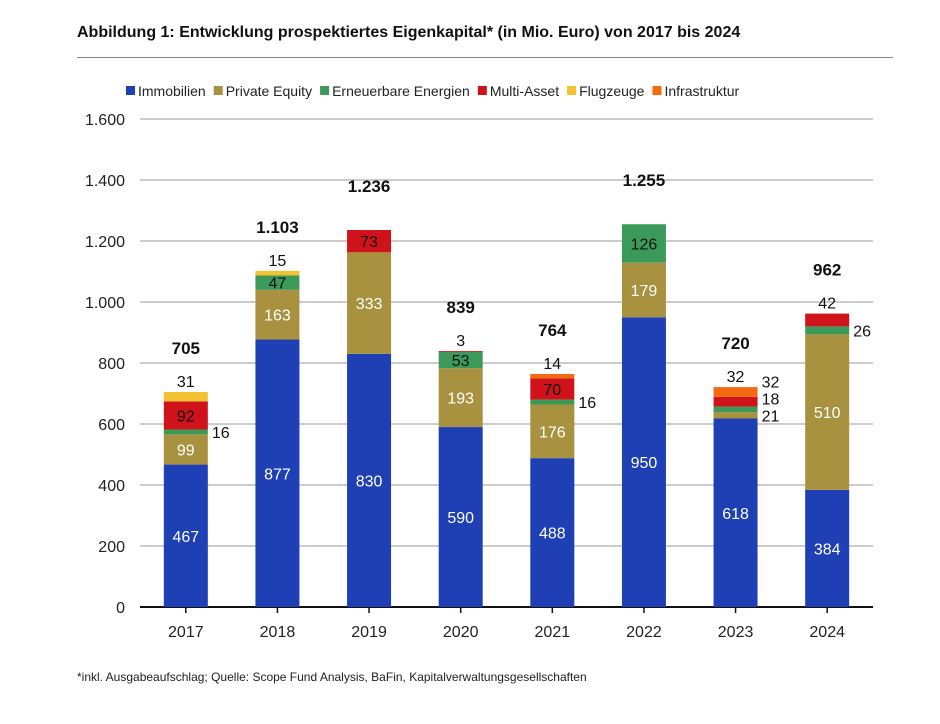 Image resolution: width=940 pixels, height=724 pixels. I want to click on data-label: 21, so click(771, 416).